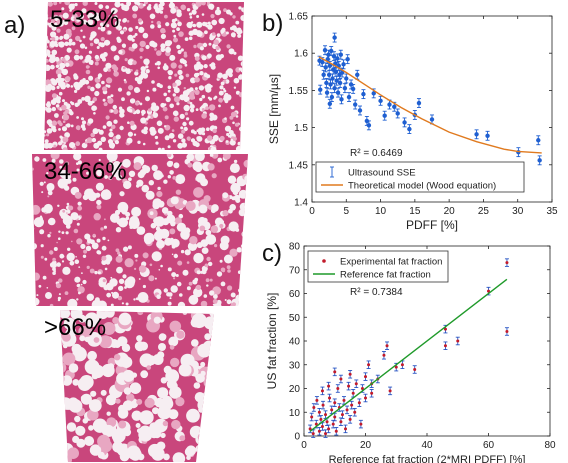  Describe the element at coordinates (552, 211) in the screenshot. I see `x-tick-label: 35` at that location.